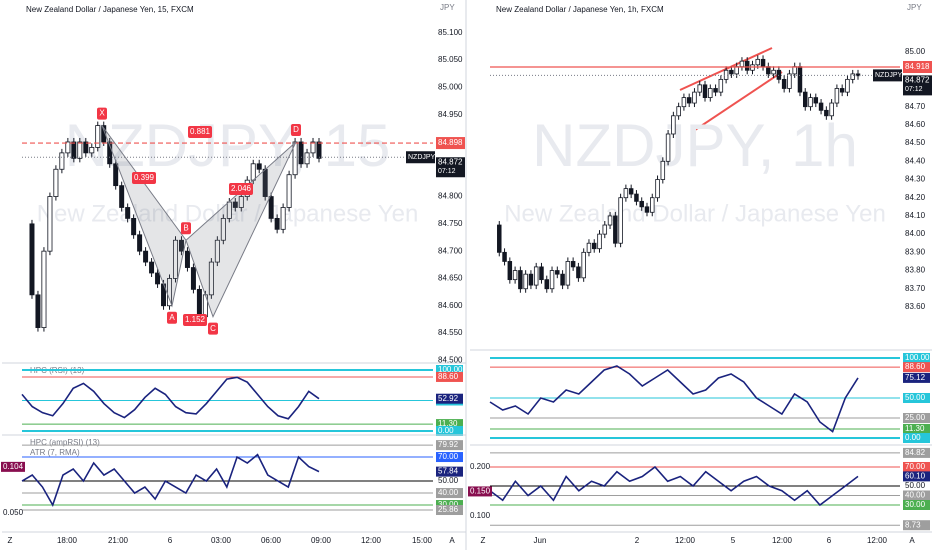 This screenshot has height=550, width=932. What do you see at coordinates (915, 495) in the screenshot?
I see `level-label: 40.00` at bounding box center [915, 495].